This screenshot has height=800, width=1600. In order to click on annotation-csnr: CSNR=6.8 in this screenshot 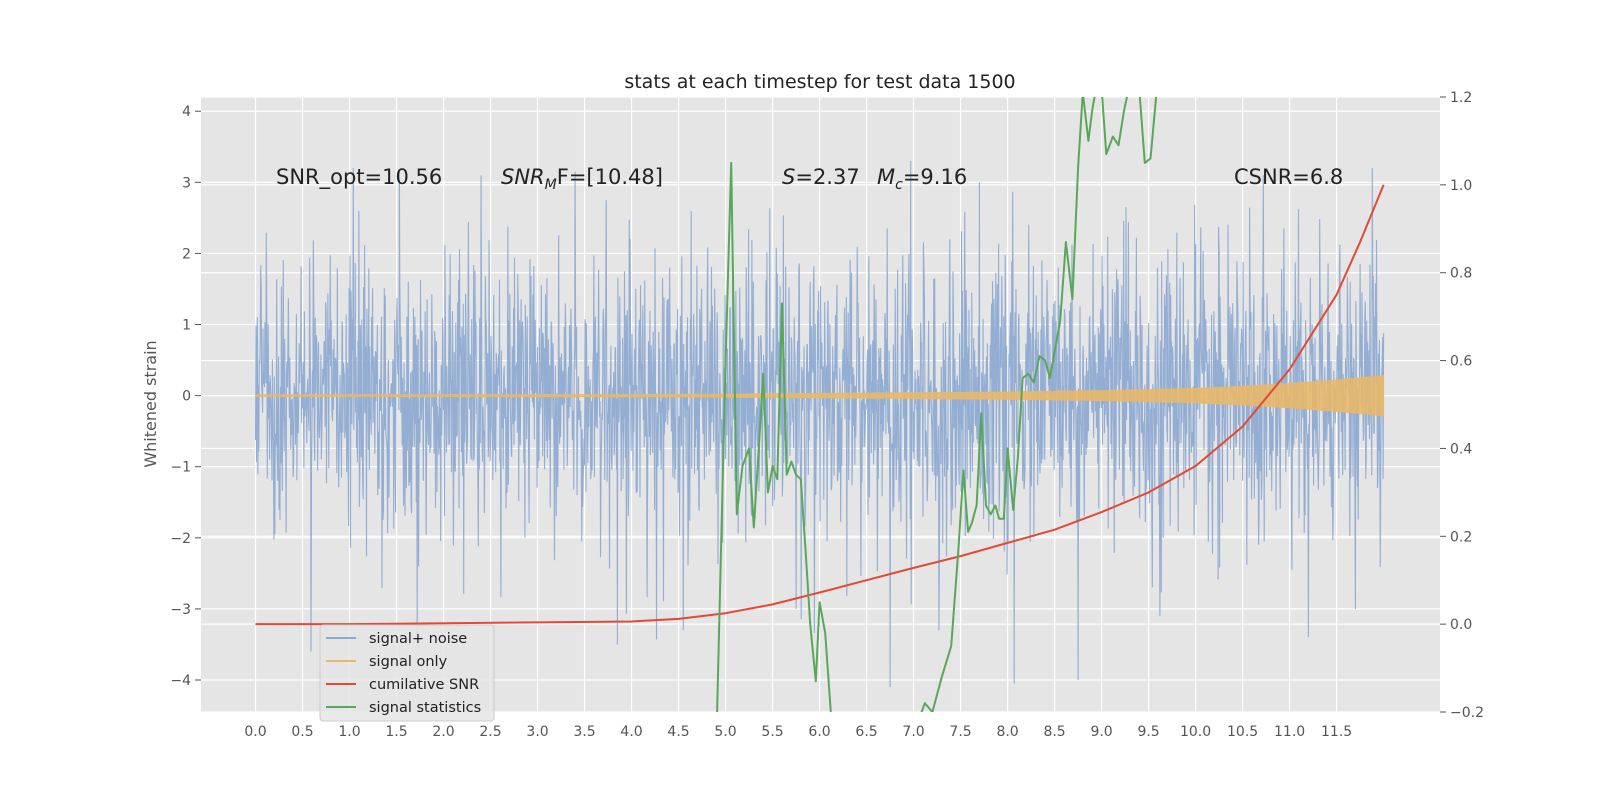, I will do `click(1288, 177)`.